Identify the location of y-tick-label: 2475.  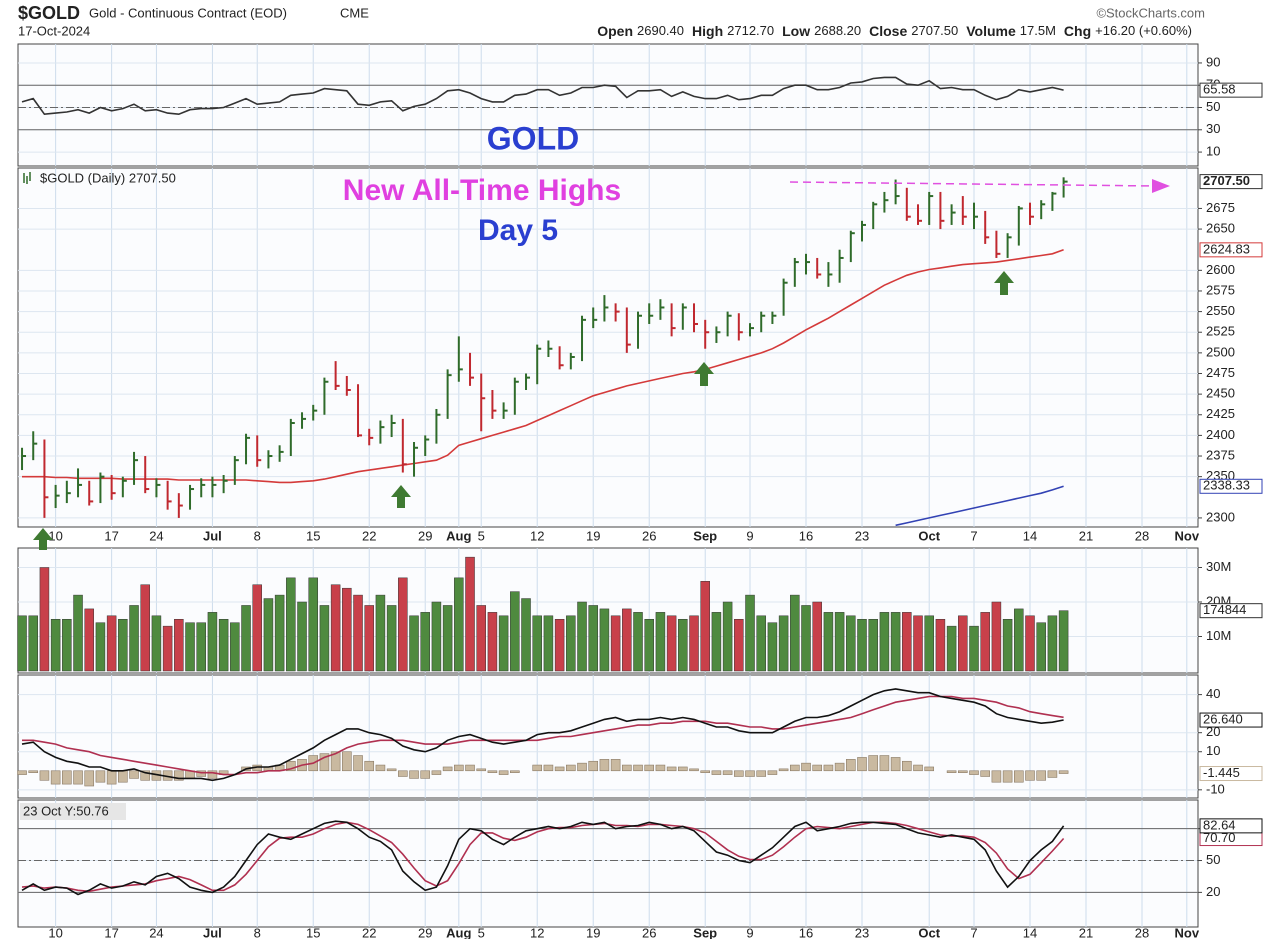
(1220, 372).